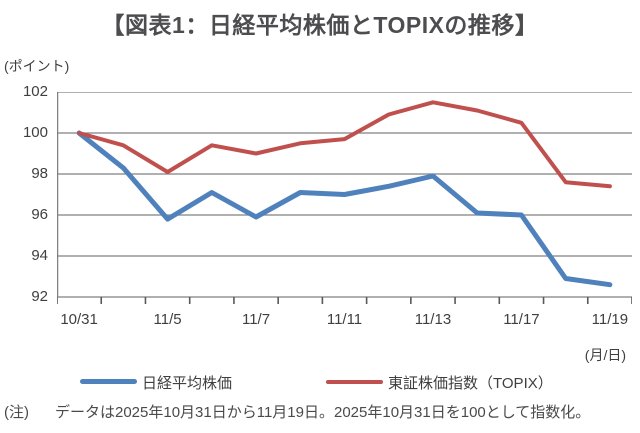  Describe the element at coordinates (79, 319) in the screenshot. I see `x-axis-tick-label: 10/31` at that location.